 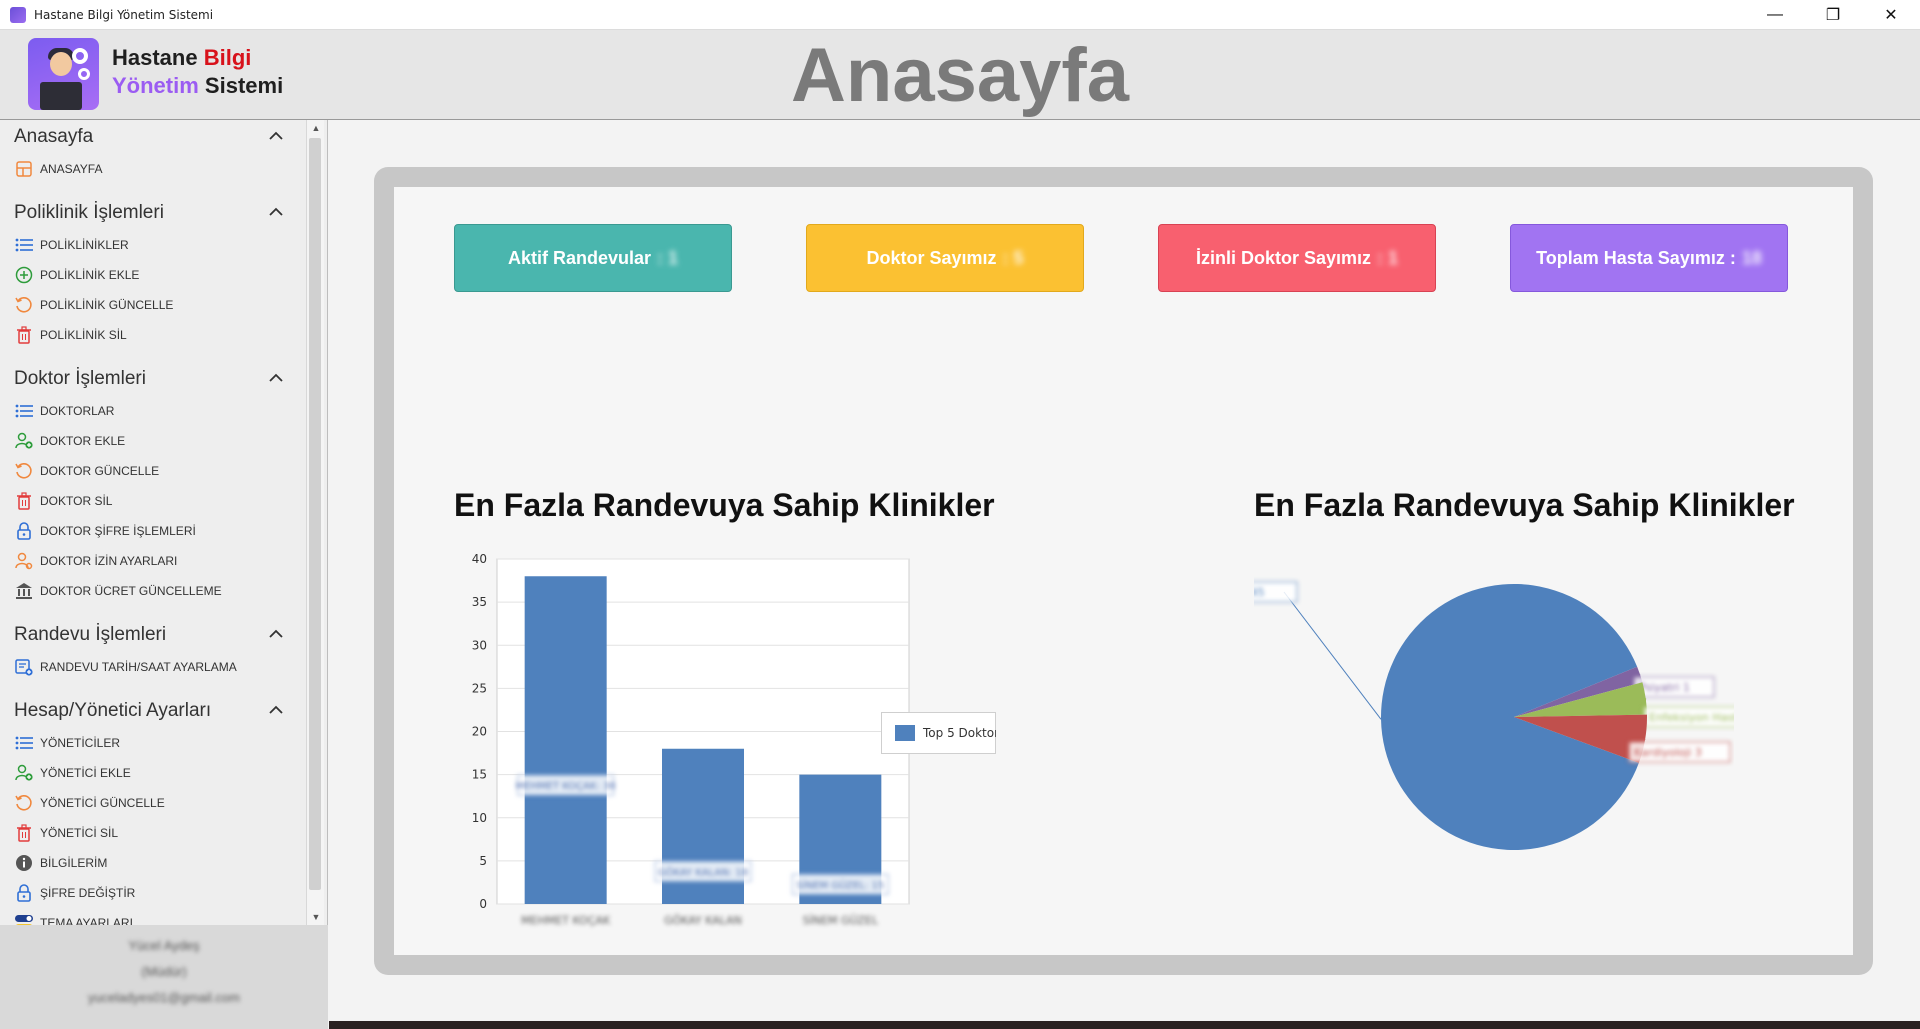 I want to click on sidebar-item-label: RANDEVU TARİH/SAAT AYARLAMA, so click(x=138, y=667).